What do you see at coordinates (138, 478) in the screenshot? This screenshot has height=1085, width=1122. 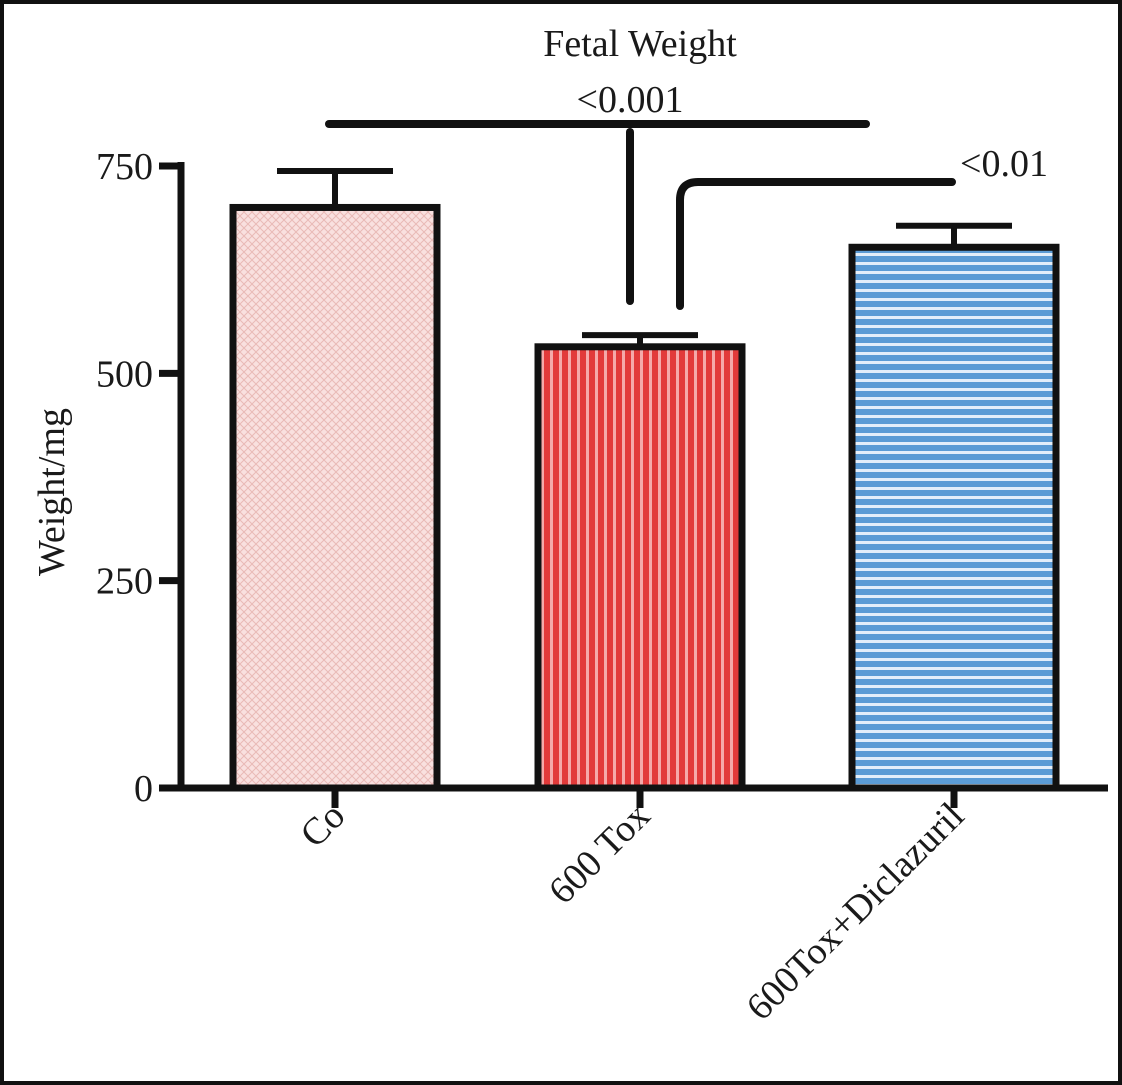 I see `y-ticks-group: 0 250 500 750` at bounding box center [138, 478].